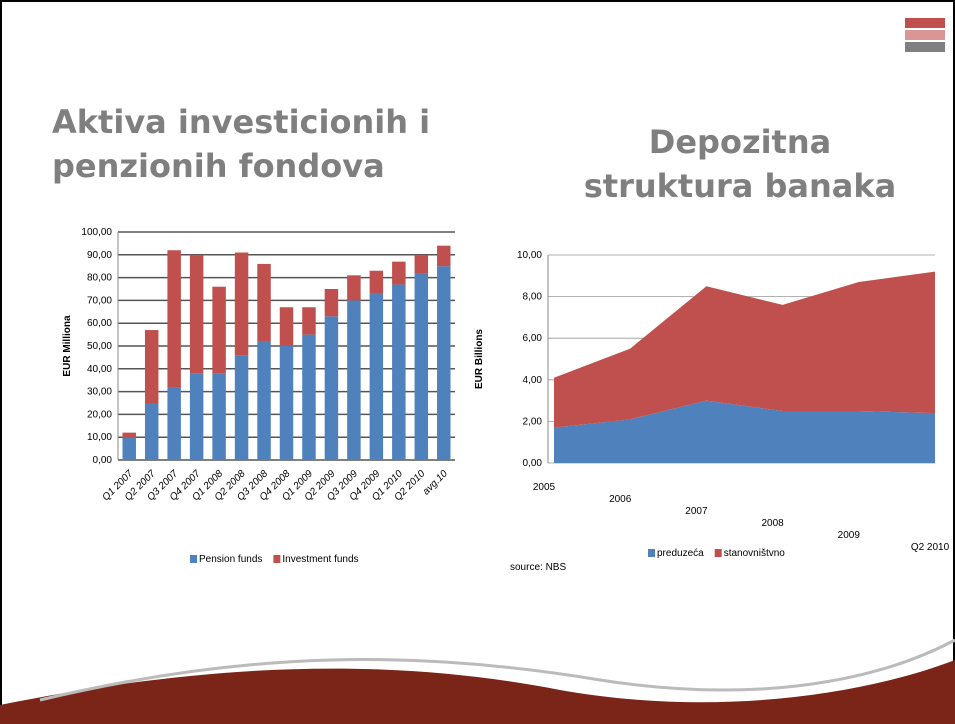 This screenshot has height=724, width=955. I want to click on y-tick-label: 6,00, so click(533, 338).